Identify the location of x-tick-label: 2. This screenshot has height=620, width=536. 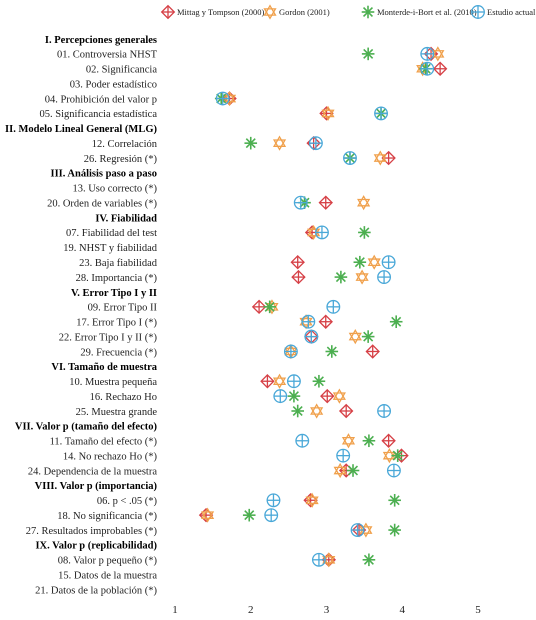
(251, 610).